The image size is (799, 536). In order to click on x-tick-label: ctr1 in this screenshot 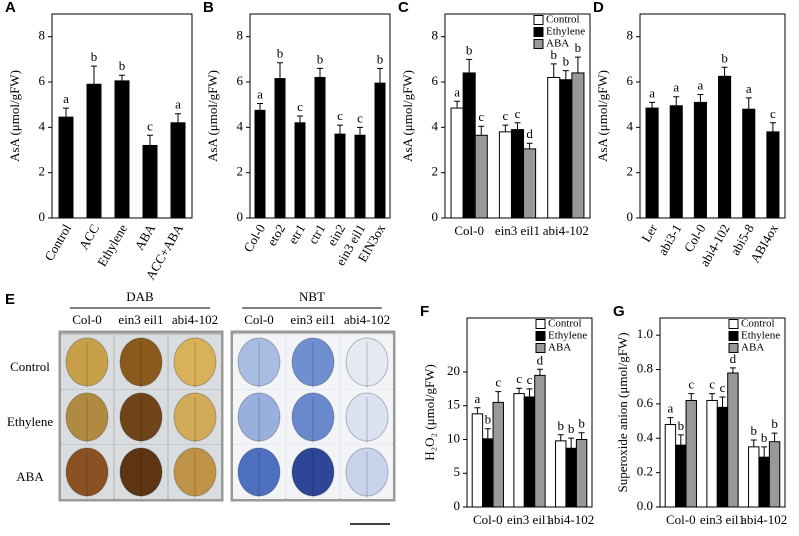, I will do `click(316, 233)`.